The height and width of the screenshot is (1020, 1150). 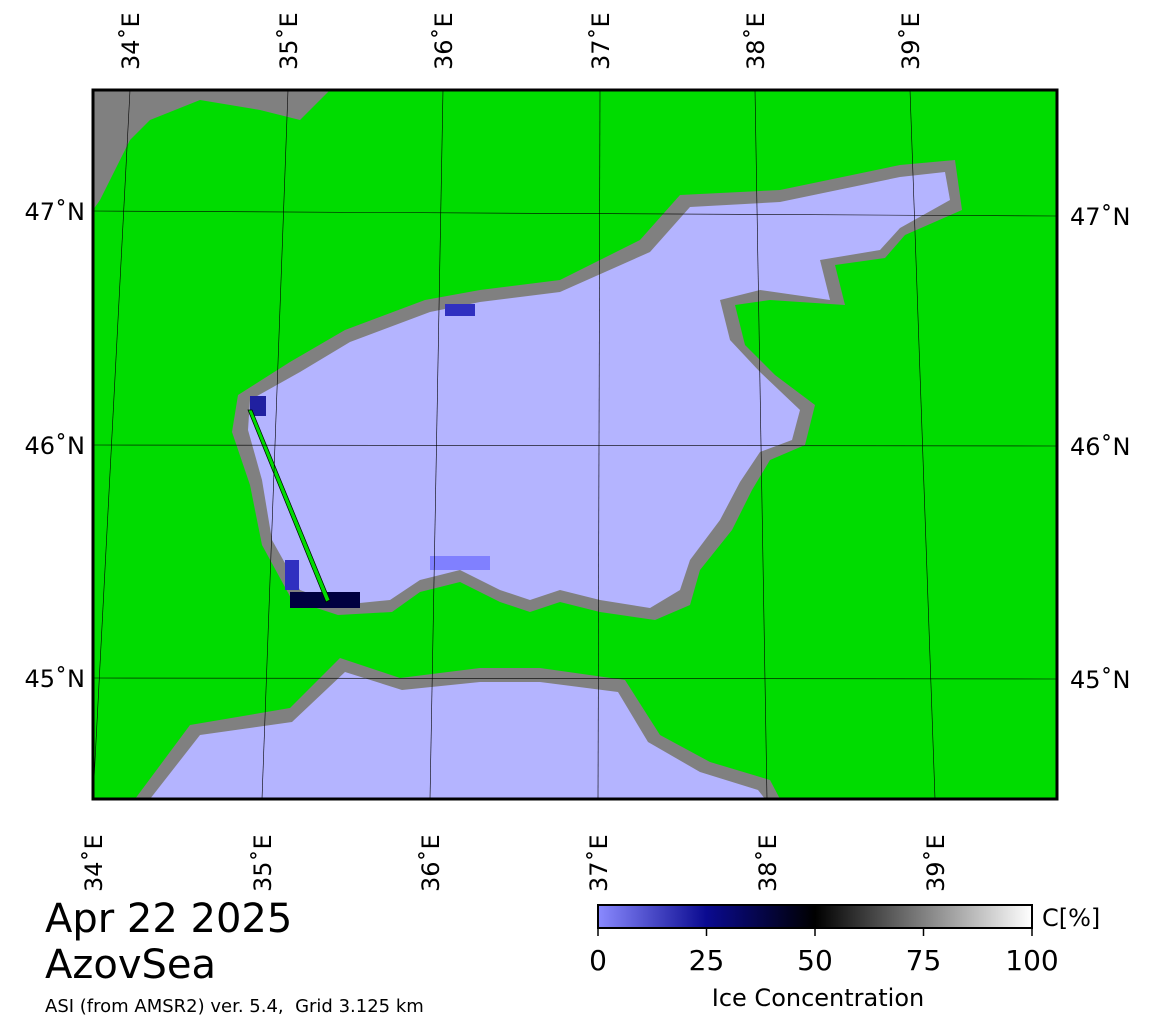 What do you see at coordinates (94, 863) in the screenshot?
I see `lon-label-bottom: 34˚E` at bounding box center [94, 863].